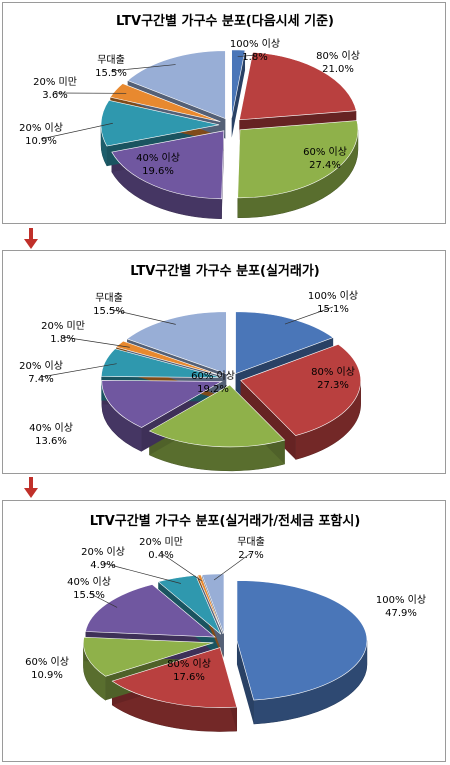  What do you see at coordinates (338, 69) in the screenshot?
I see `slice-value-80-이상: 21.0%` at bounding box center [338, 69].